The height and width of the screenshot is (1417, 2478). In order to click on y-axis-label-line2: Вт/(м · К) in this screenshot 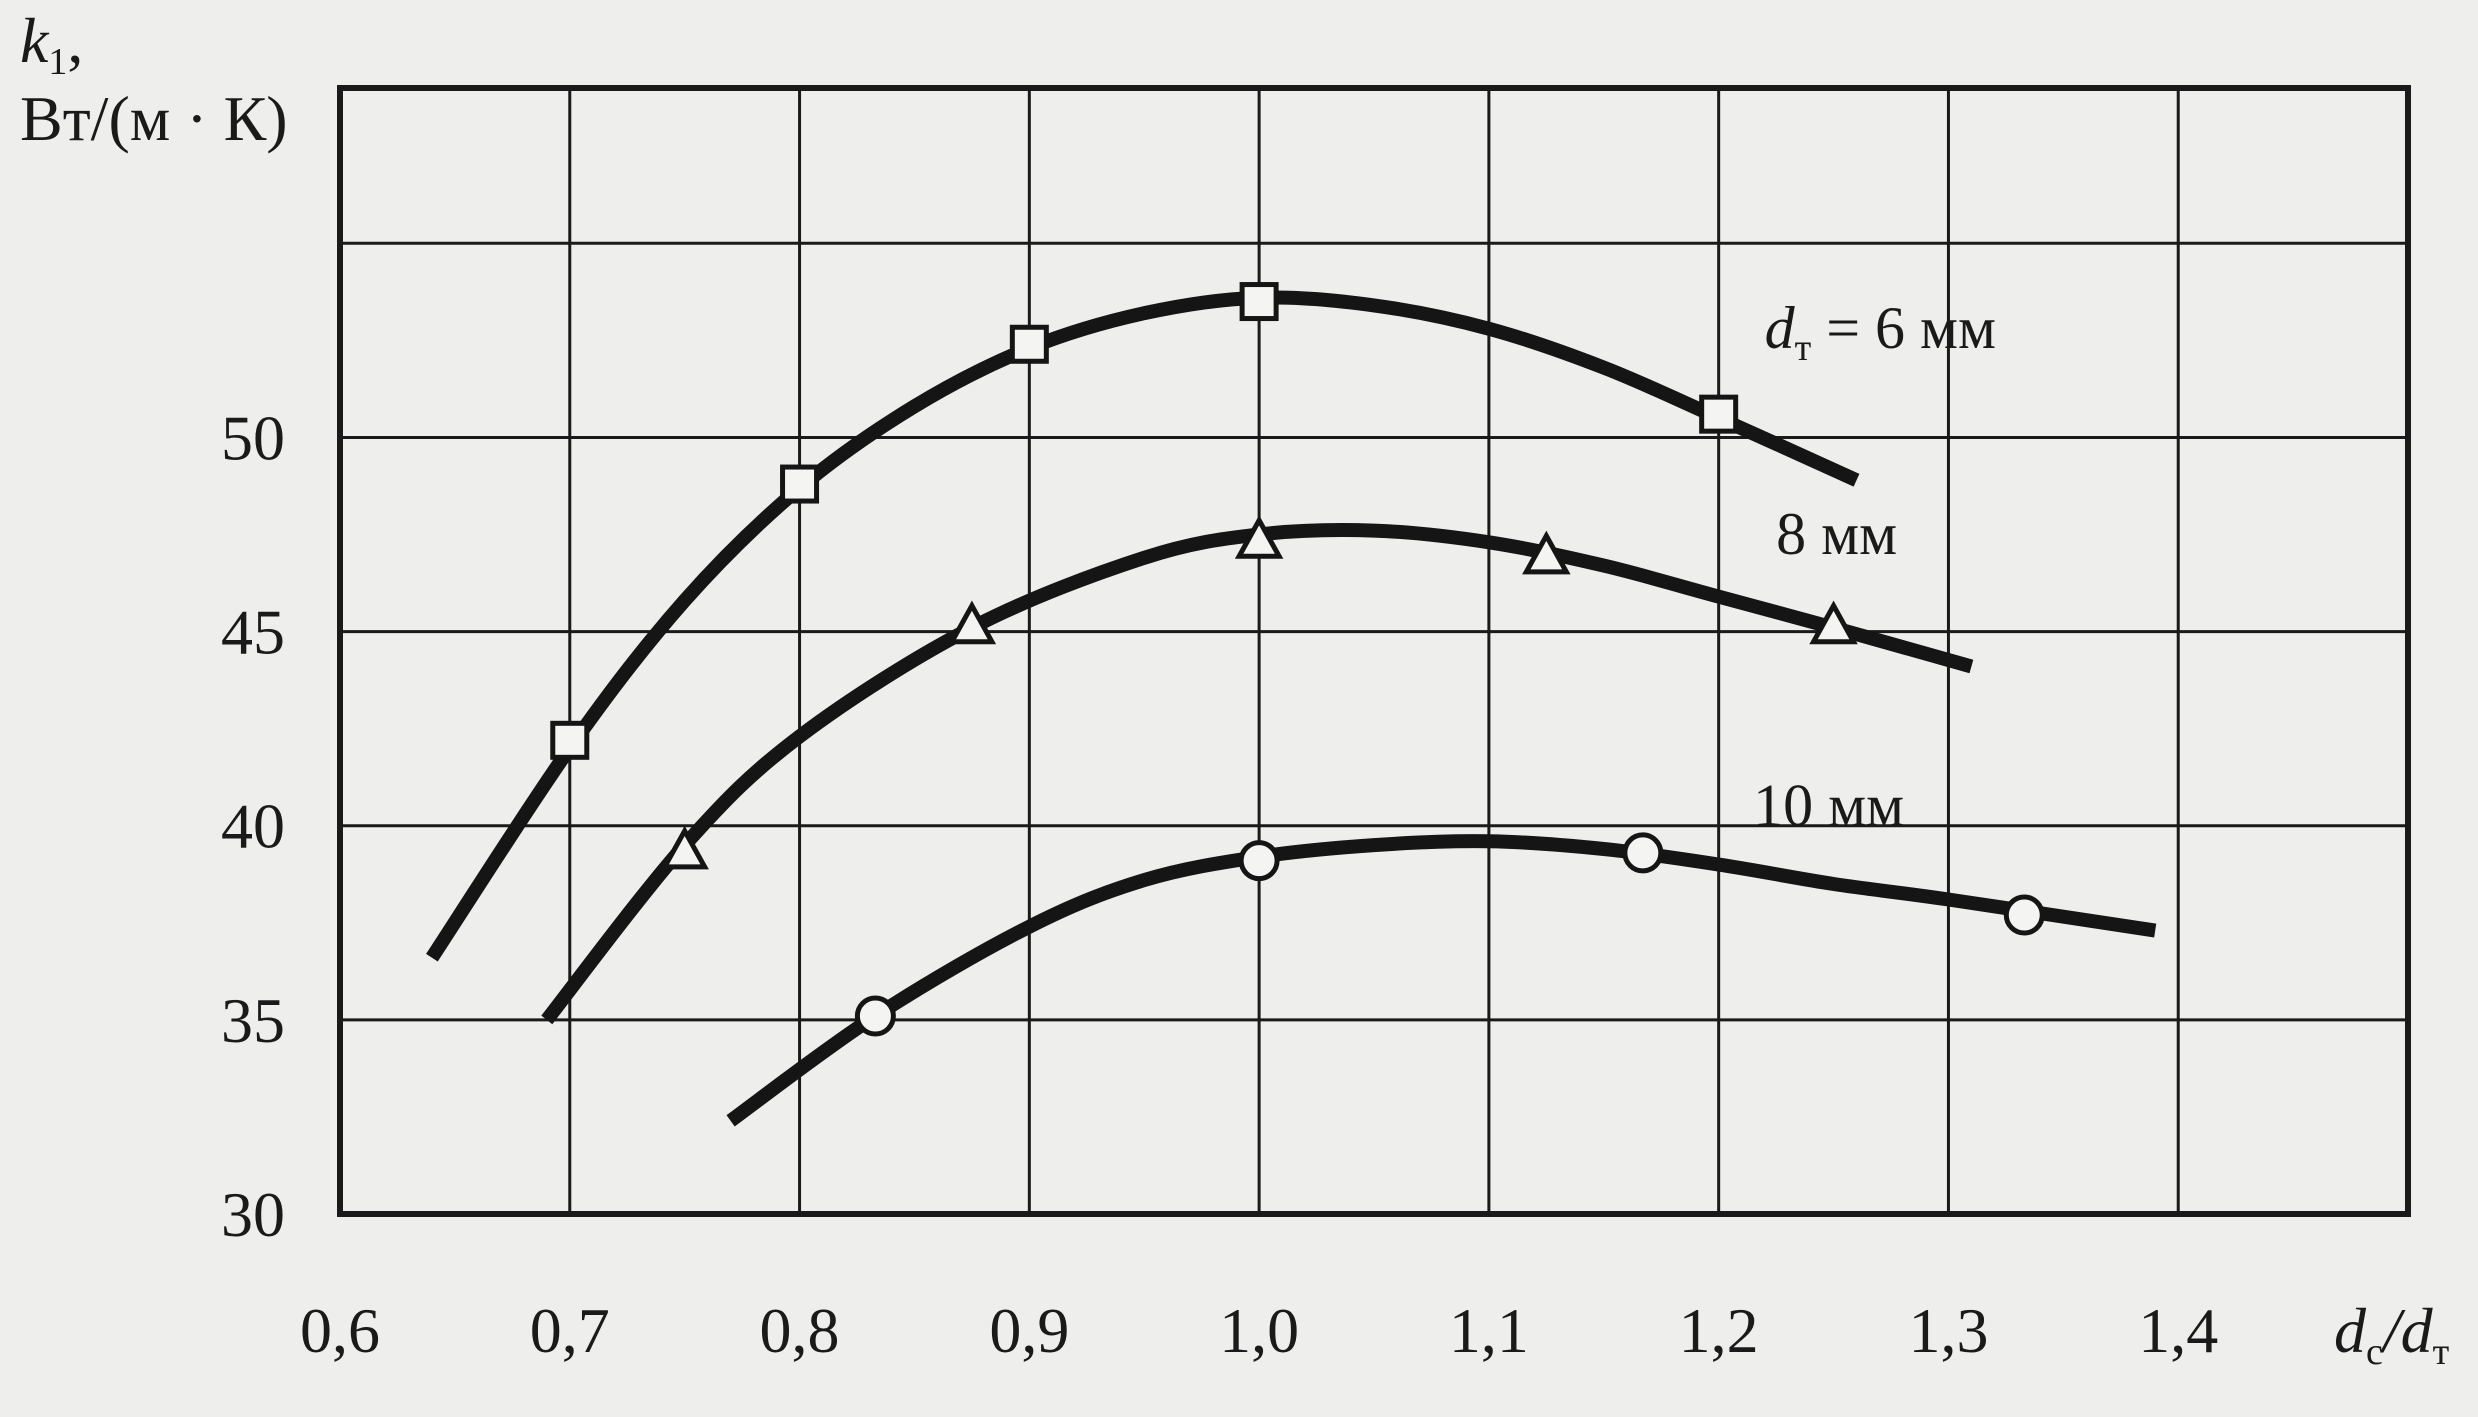, I will do `click(154, 118)`.